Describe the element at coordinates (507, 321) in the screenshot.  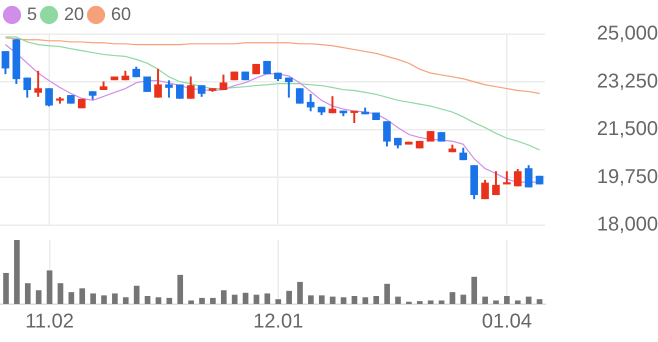
I see `x-tick-label: 01.04` at that location.